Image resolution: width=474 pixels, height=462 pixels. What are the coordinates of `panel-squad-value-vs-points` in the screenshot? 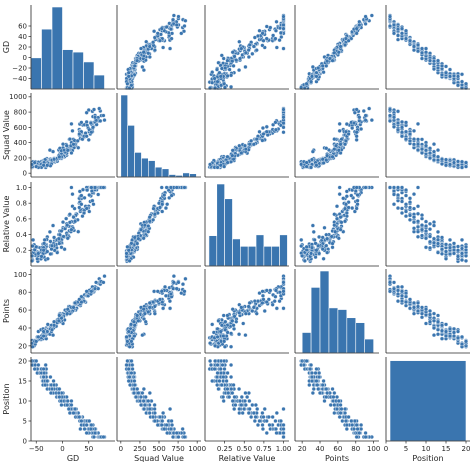 It's located at (336, 135).